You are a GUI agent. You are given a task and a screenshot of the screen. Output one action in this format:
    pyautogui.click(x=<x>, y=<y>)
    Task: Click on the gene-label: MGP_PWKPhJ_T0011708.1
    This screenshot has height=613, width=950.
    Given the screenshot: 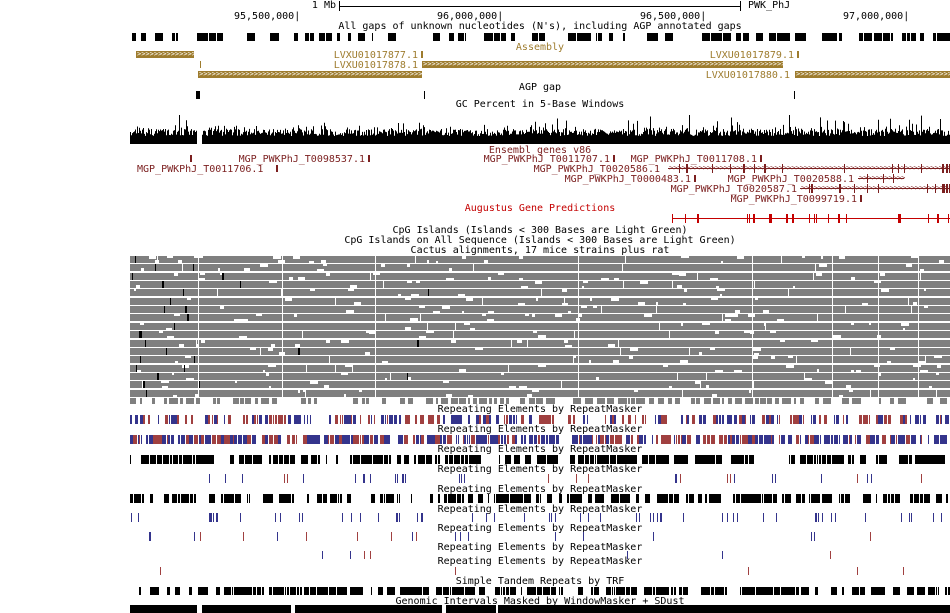 What is the action you would take?
    pyautogui.click(x=693, y=159)
    